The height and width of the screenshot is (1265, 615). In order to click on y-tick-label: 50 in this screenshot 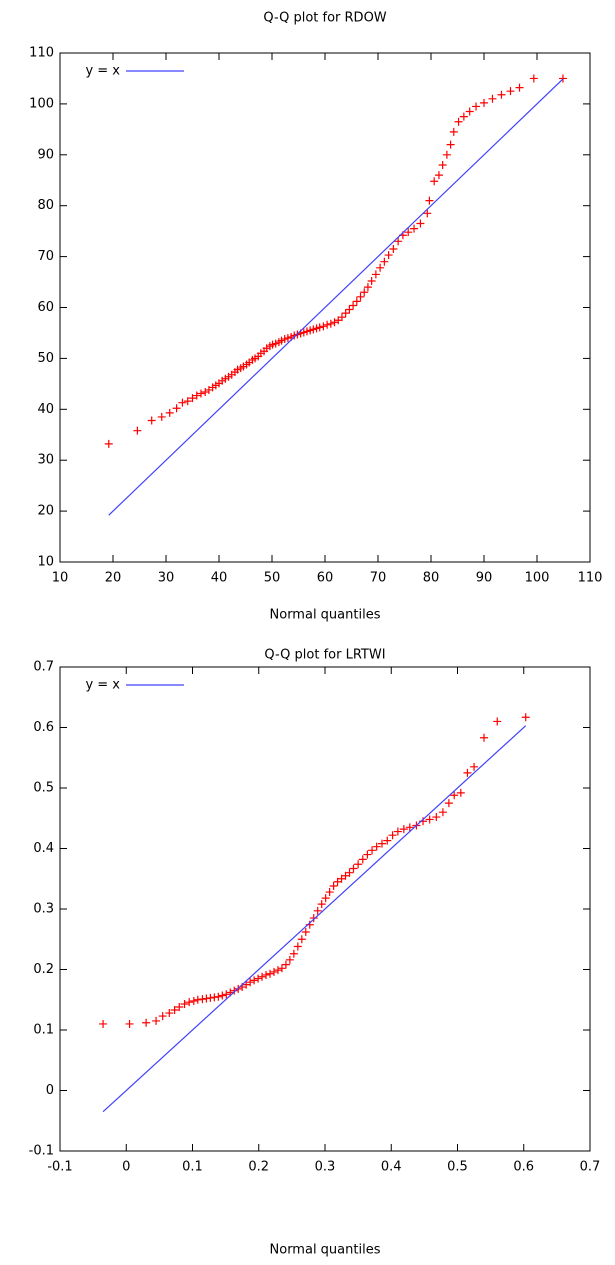, I will do `click(45, 358)`.